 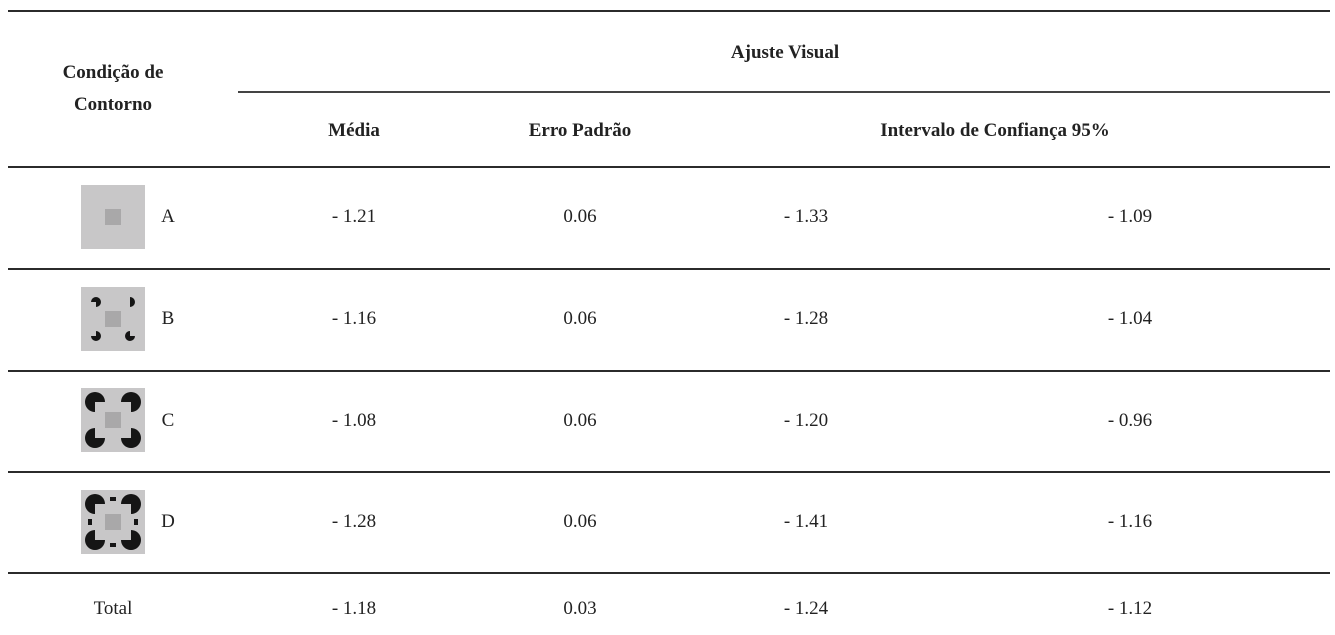 I want to click on mean-value: - 1.16, so click(x=354, y=318).